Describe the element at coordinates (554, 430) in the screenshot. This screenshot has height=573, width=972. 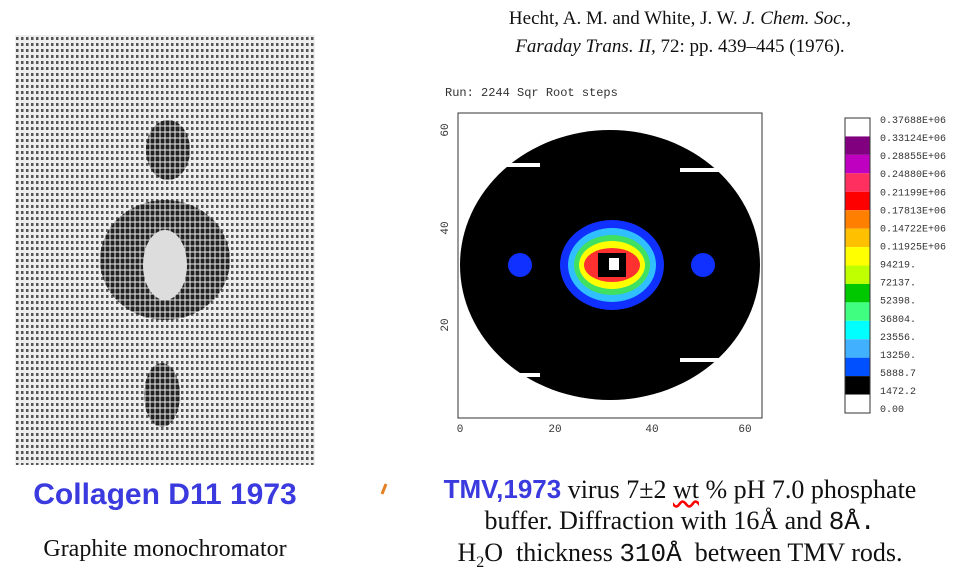
I see `x-tick-label: 20` at that location.